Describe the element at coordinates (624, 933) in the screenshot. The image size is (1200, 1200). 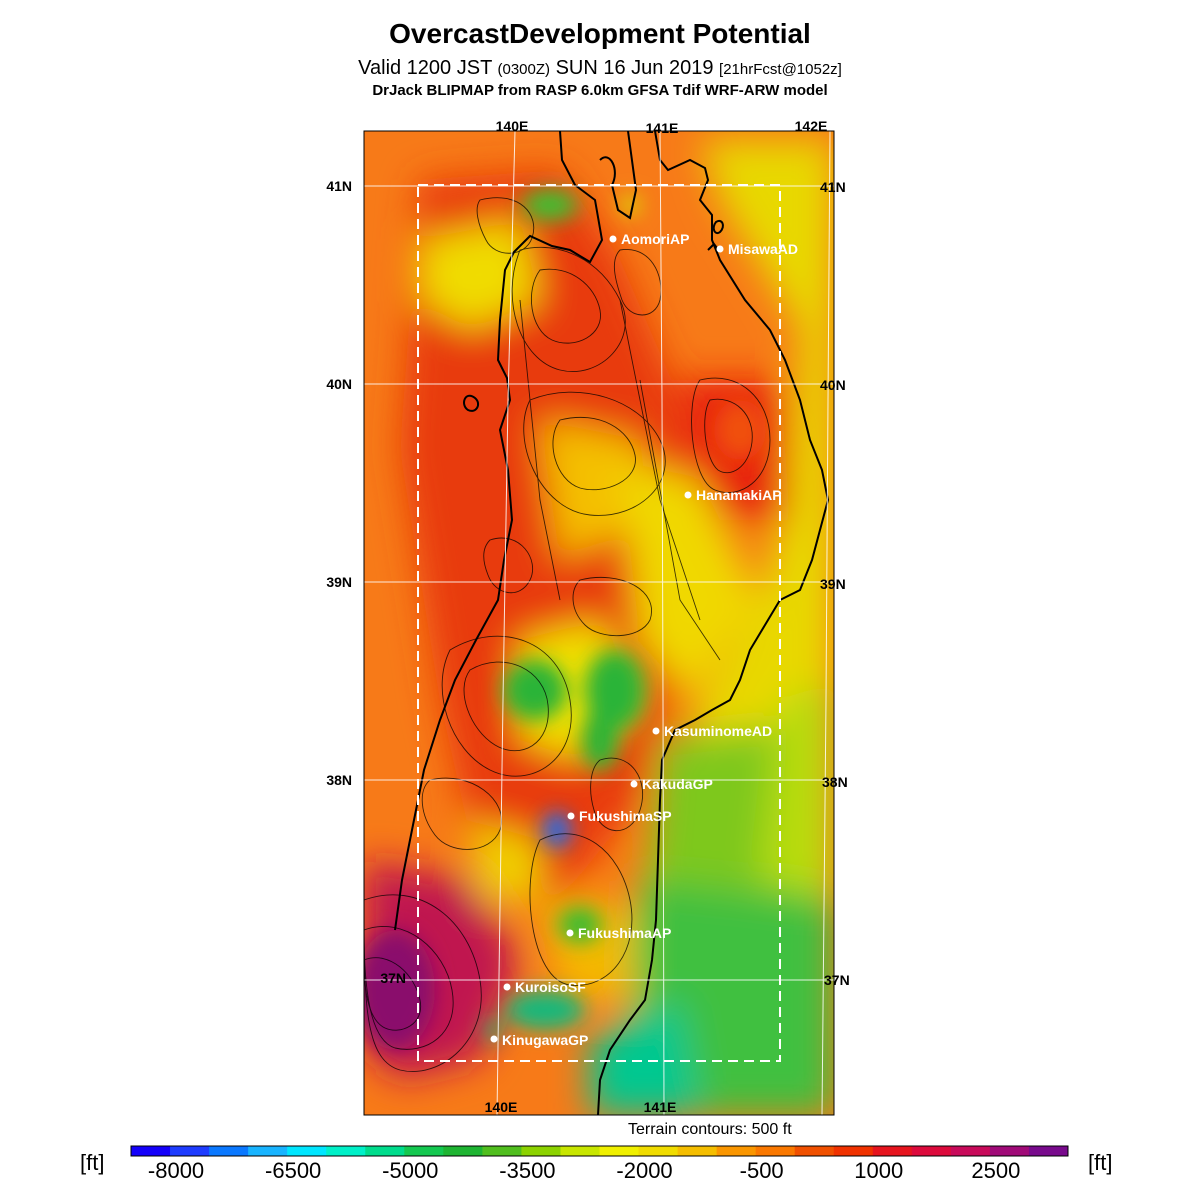
I see `station-label: FukushimaAP` at that location.